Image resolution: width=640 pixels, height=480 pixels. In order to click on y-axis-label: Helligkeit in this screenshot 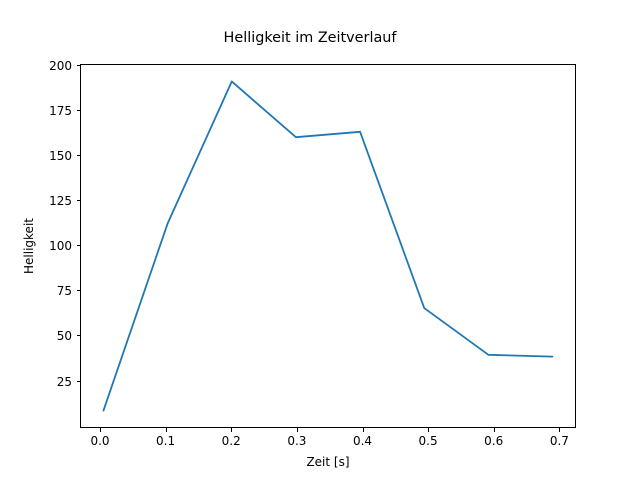, I will do `click(29, 246)`.